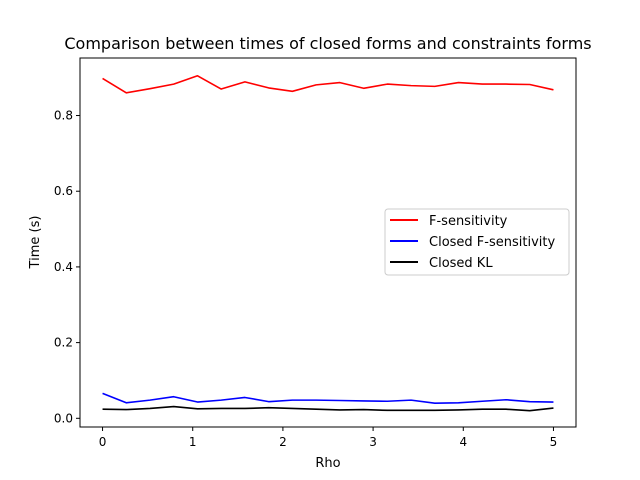 The width and height of the screenshot is (640, 480). I want to click on x-axis: 0 1 2 3 4 5, so click(328, 438).